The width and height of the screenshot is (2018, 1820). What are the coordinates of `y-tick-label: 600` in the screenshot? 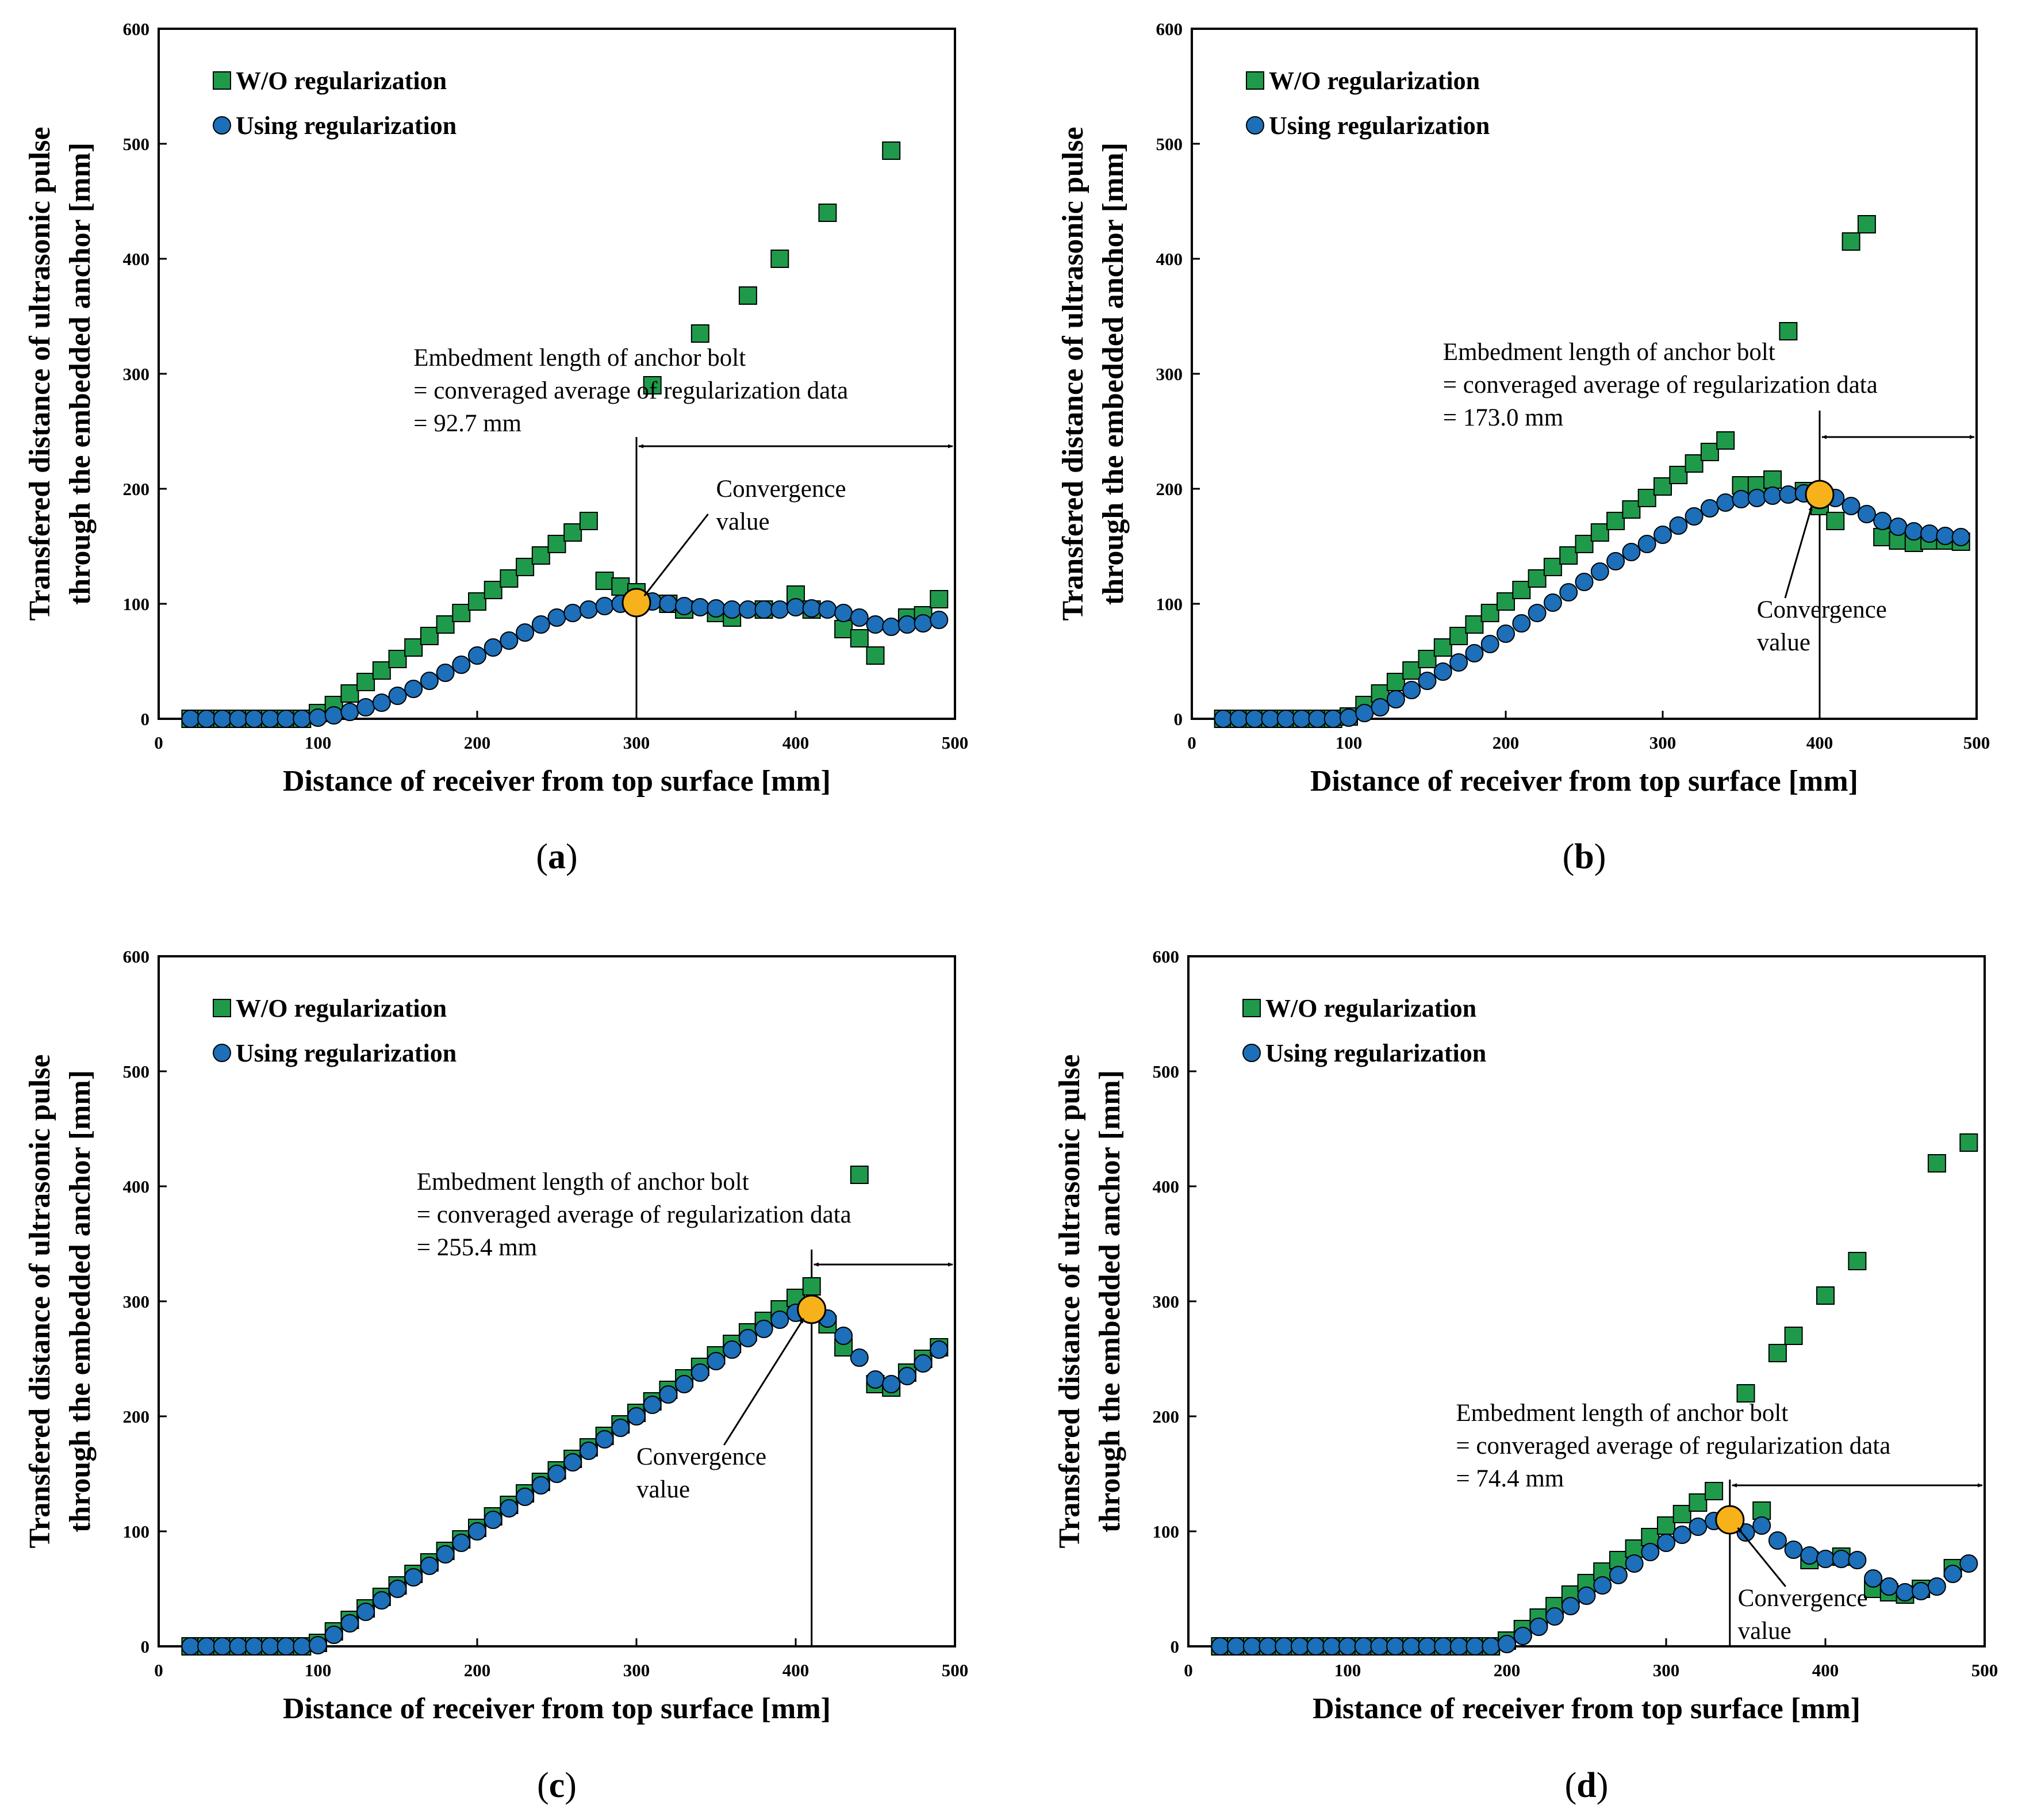 It's located at (136, 957).